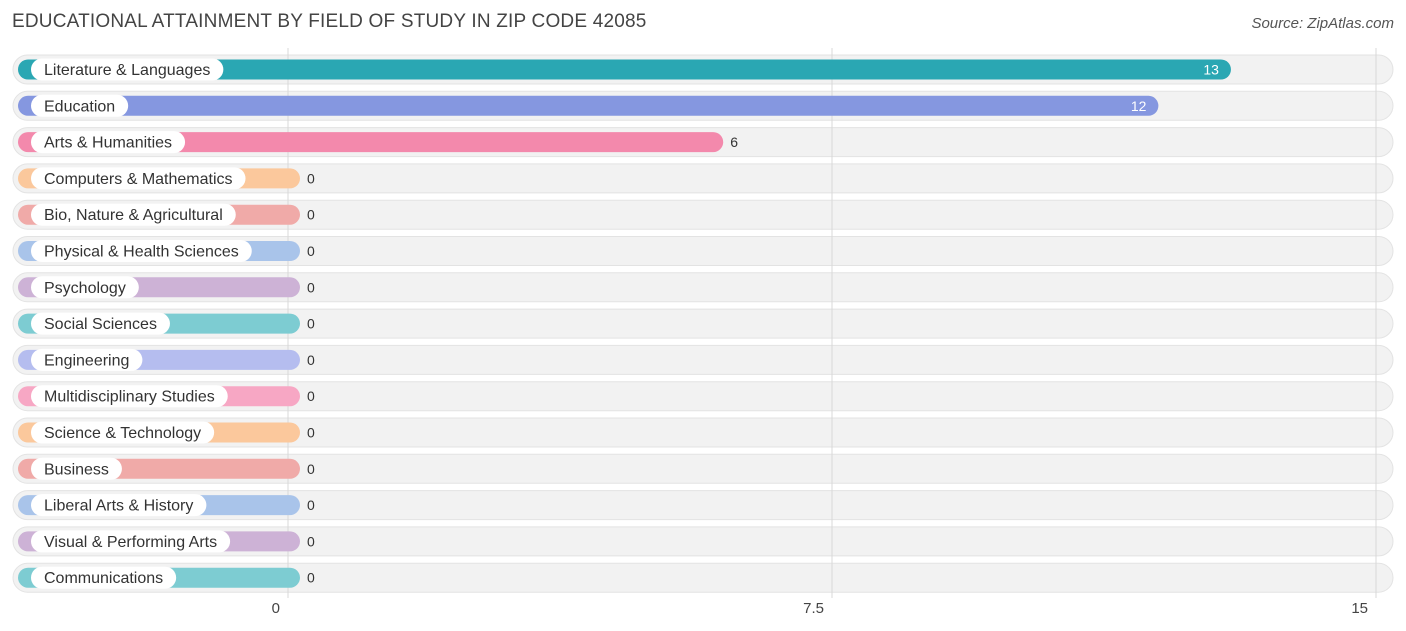  Describe the element at coordinates (1211, 70) in the screenshot. I see `value-label: 13` at that location.